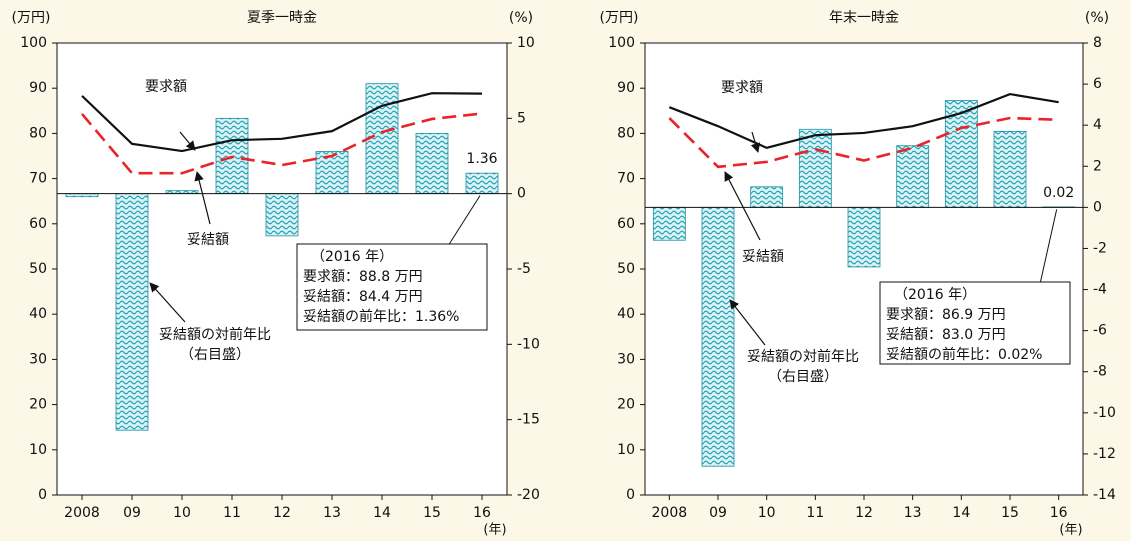 This screenshot has height=541, width=1131. Describe the element at coordinates (282, 513) in the screenshot. I see `x-tick-label: 12` at that location.